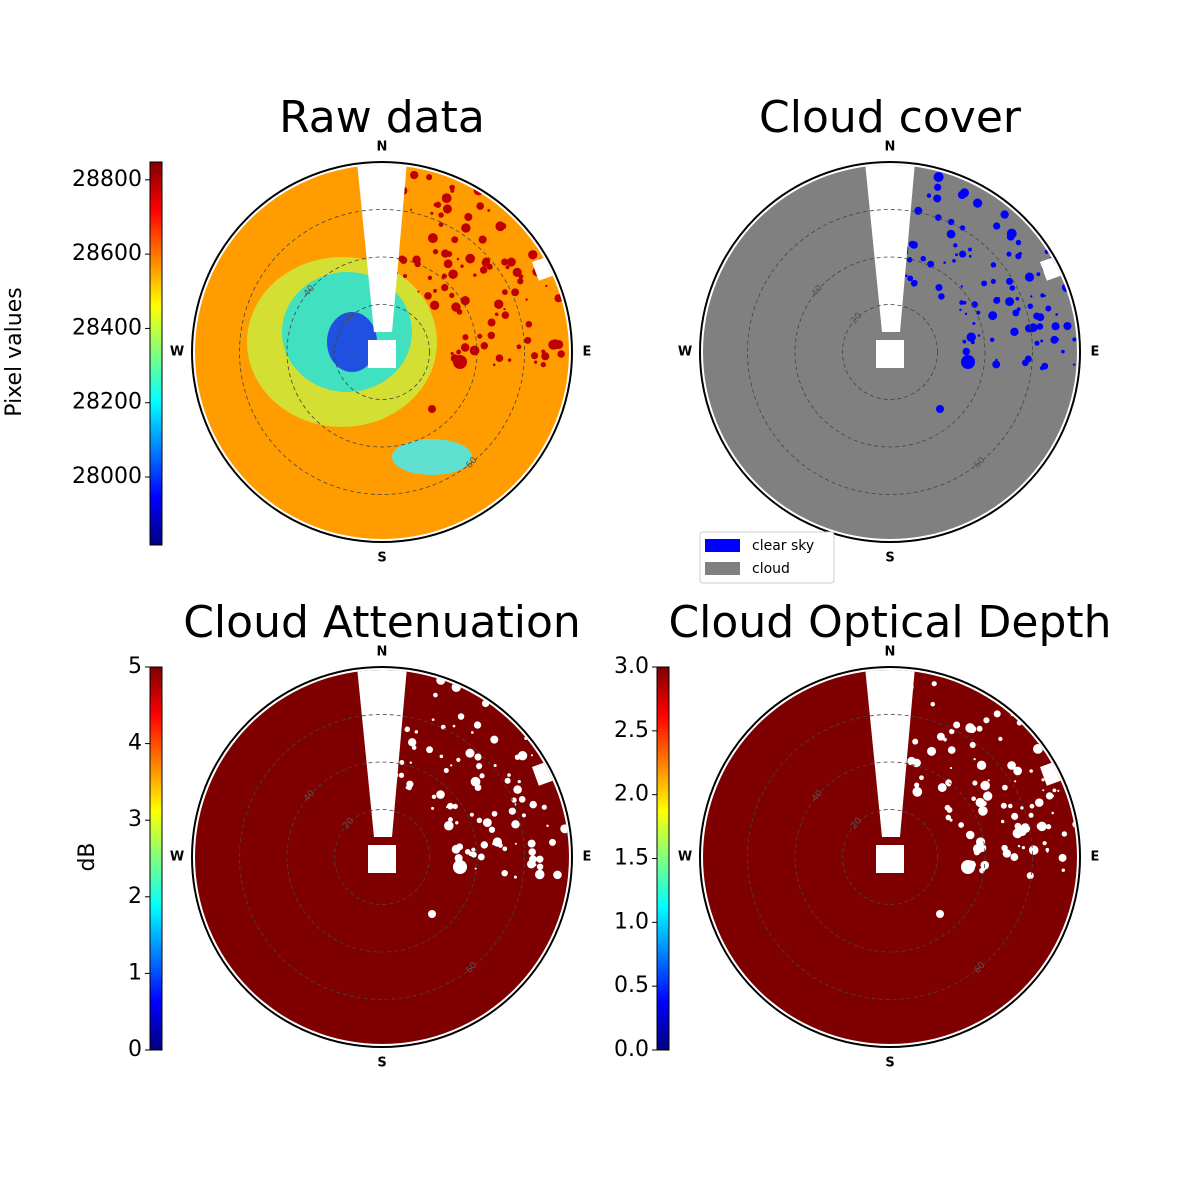 The width and height of the screenshot is (1200, 1200). Describe the element at coordinates (890, 117) in the screenshot. I see `panel-title: Cloud cover` at that location.